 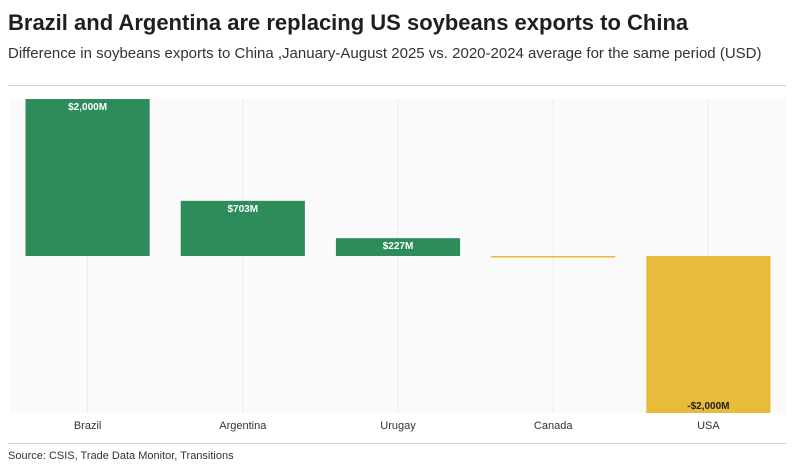 I want to click on bar-canada, so click(x=553, y=257).